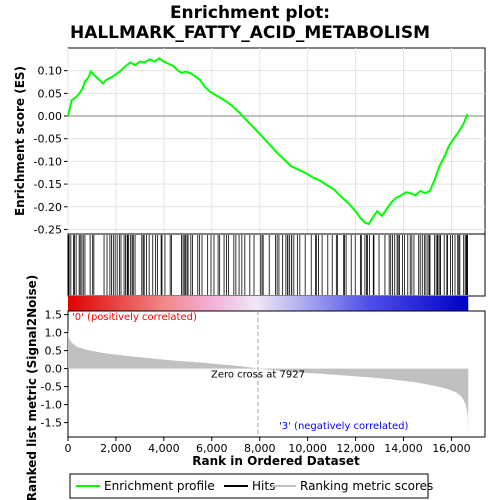 This screenshot has height=500, width=500. Describe the element at coordinates (355, 448) in the screenshot. I see `x-tick-label: 12,000` at that location.